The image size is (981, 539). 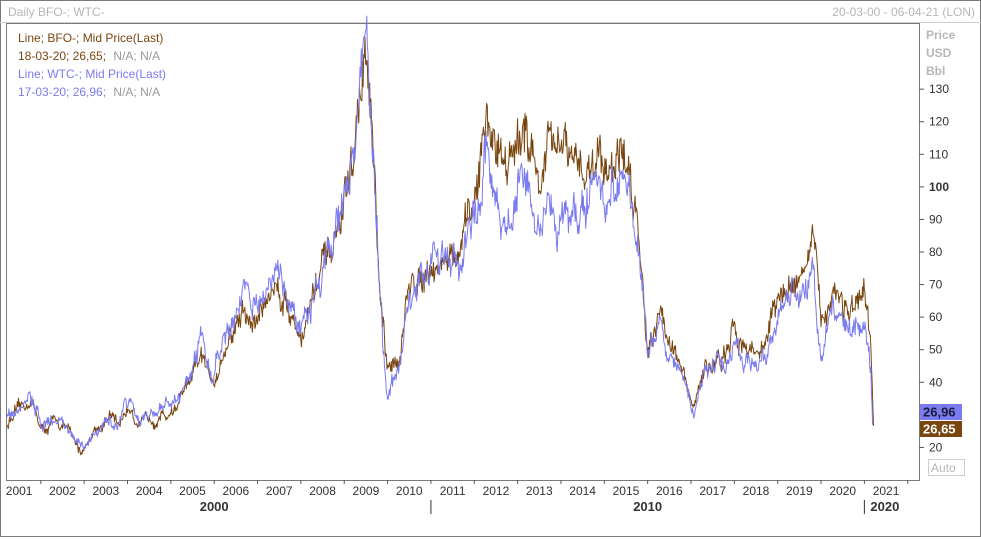 I want to click on x-tick-label: 2017, so click(x=712, y=491).